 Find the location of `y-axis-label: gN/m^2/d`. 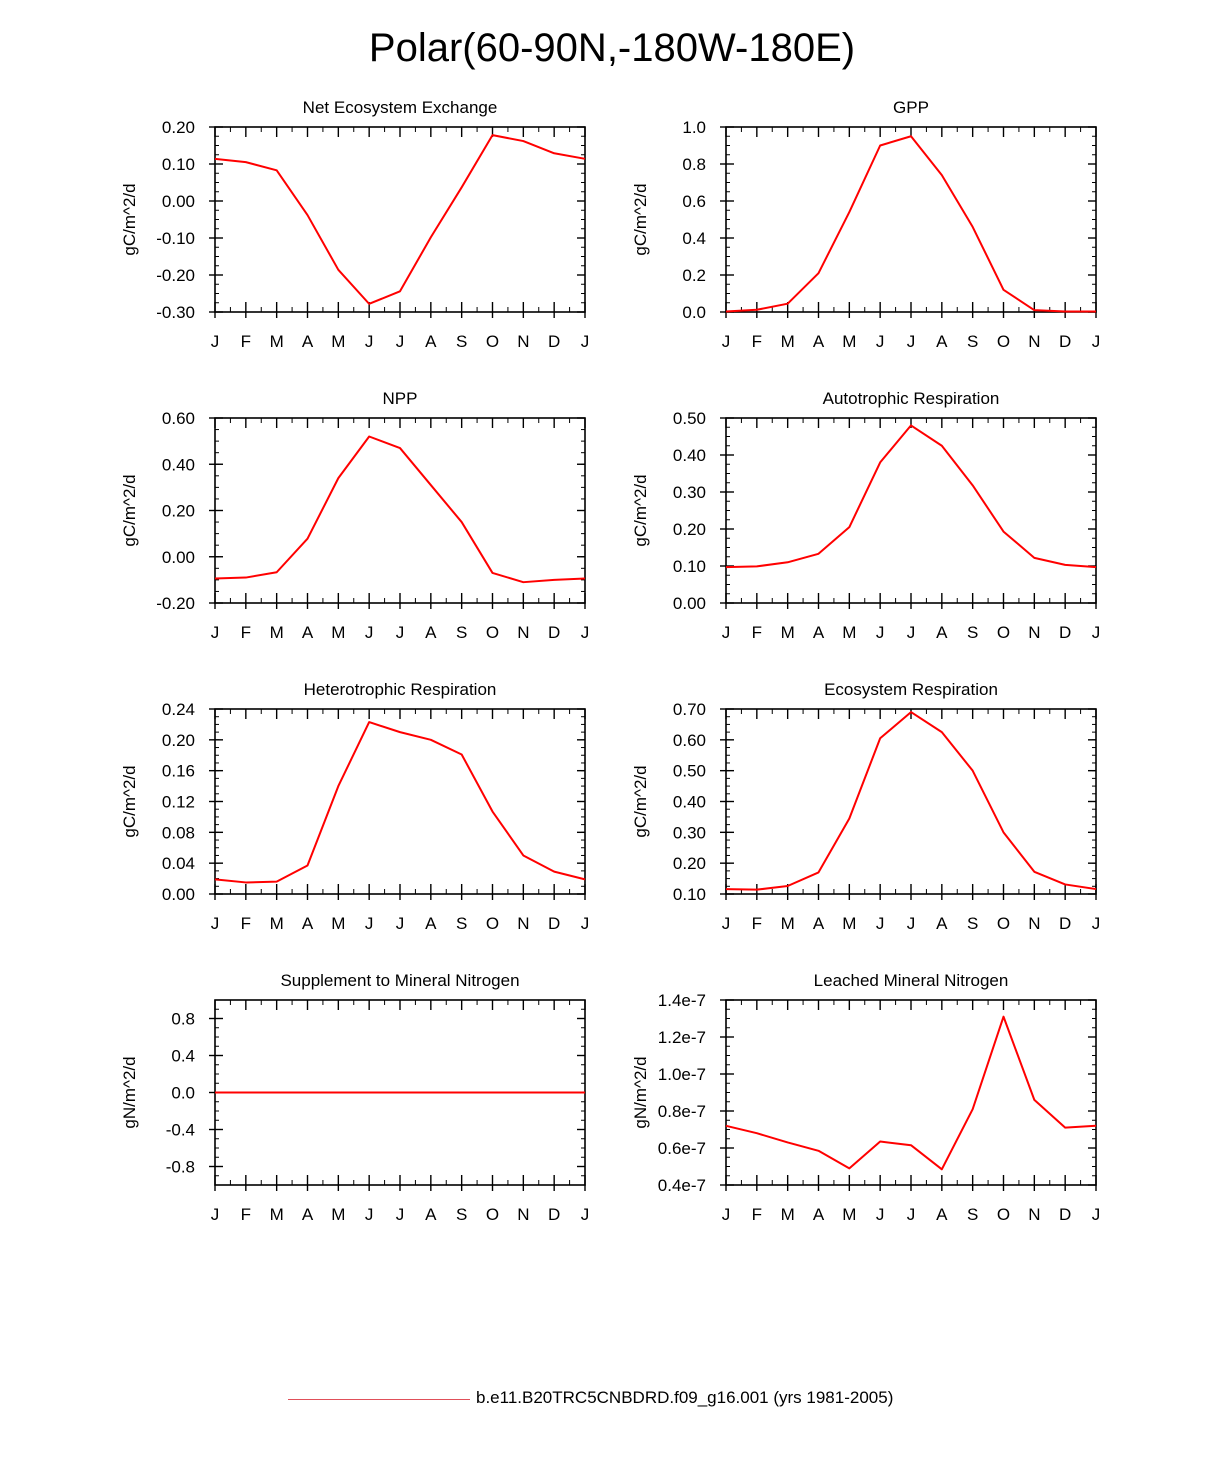

y-axis-label: gN/m^2/d is located at coordinates (129, 1092).